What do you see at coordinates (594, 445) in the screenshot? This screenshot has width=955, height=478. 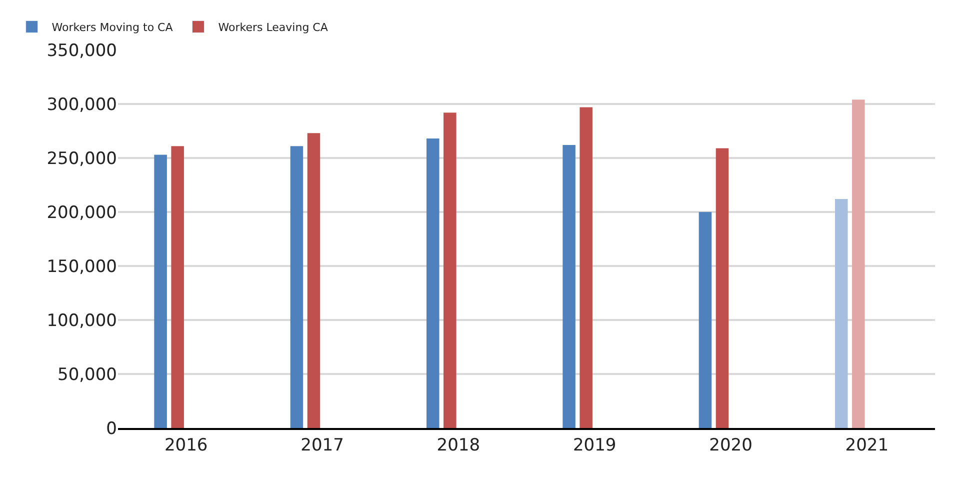 I see `x-tick-label: 2019` at bounding box center [594, 445].